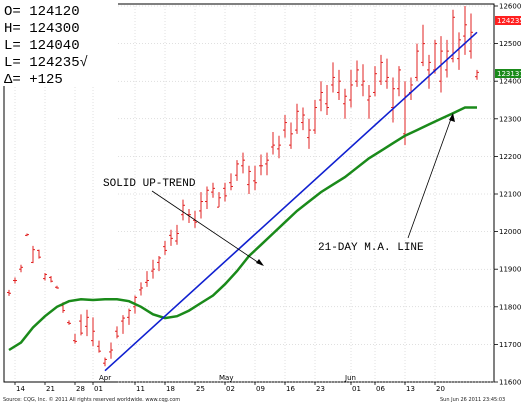 The image size is (521, 405). What do you see at coordinates (350, 378) in the screenshot?
I see `month-label: Jun` at bounding box center [350, 378].